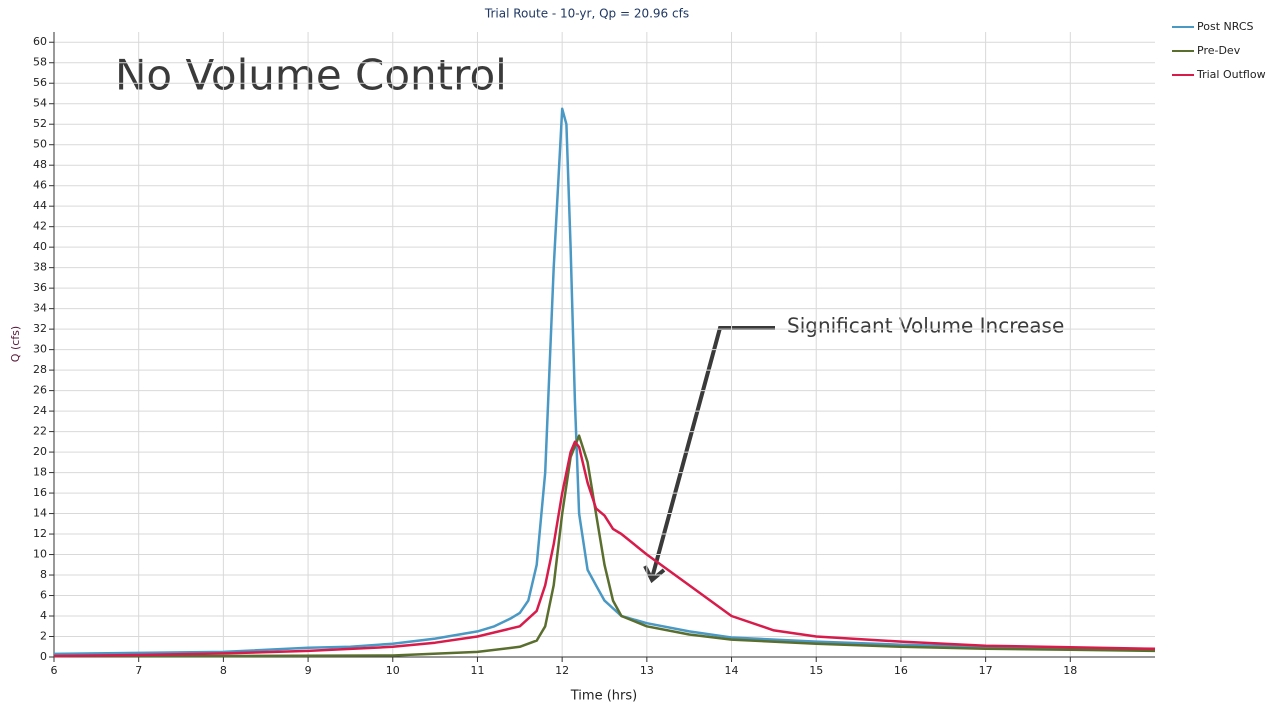 This screenshot has height=720, width=1269. I want to click on x-tick-label: 18, so click(1070, 670).